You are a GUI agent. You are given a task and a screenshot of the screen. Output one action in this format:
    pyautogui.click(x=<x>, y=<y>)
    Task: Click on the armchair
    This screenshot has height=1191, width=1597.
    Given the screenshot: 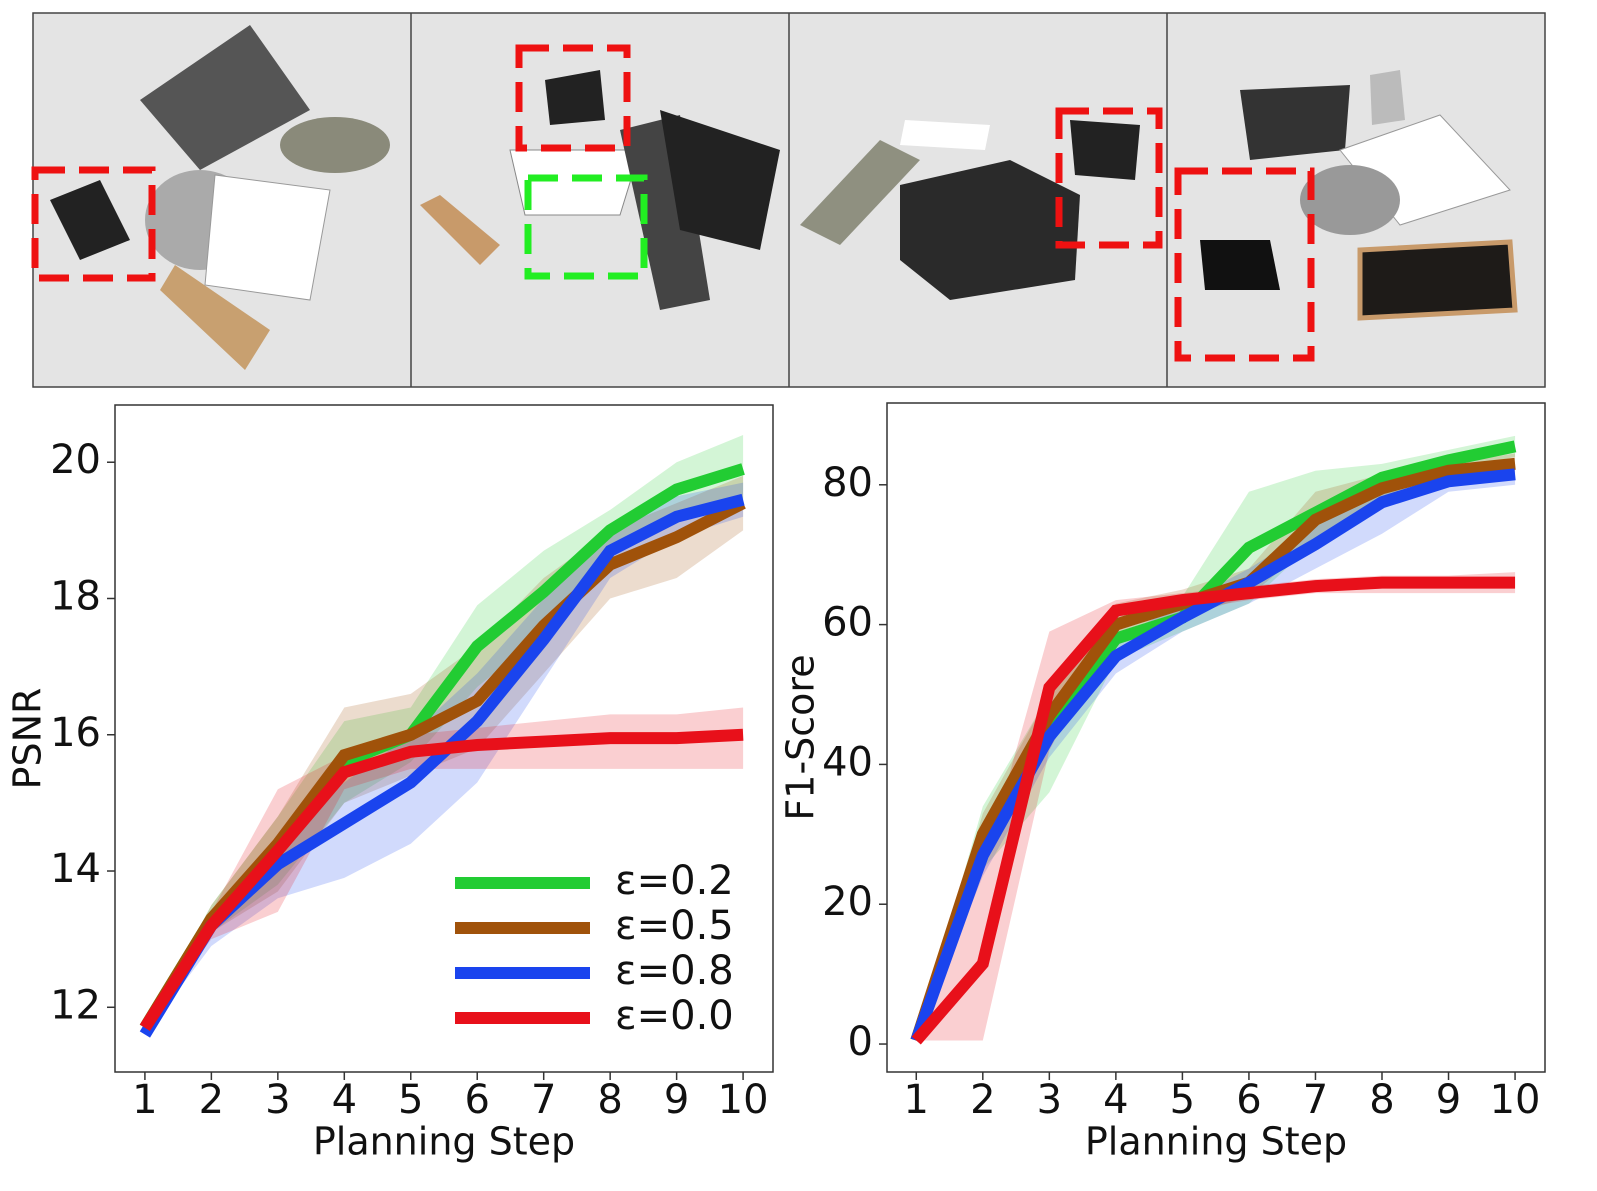 What is the action you would take?
    pyautogui.click(x=720, y=180)
    